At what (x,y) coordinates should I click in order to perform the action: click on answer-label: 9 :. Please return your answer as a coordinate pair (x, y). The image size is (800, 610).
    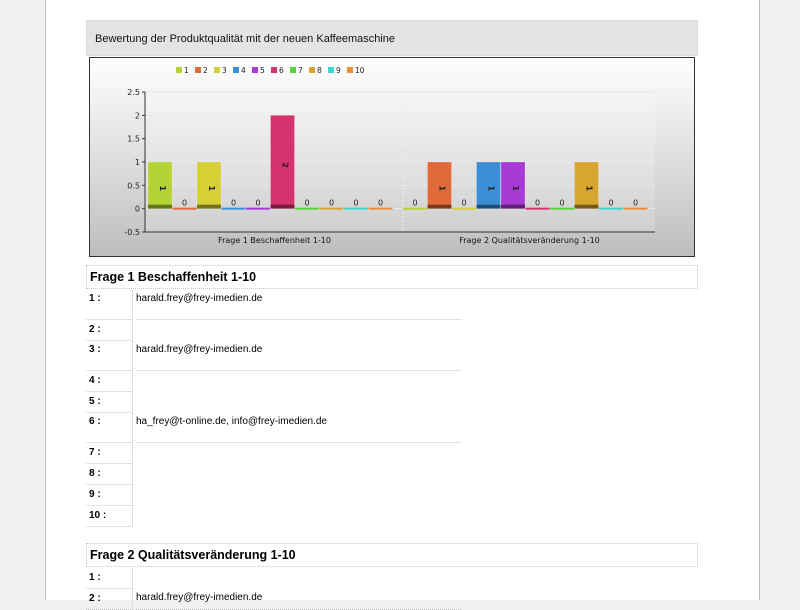
    Looking at the image, I should click on (109, 495).